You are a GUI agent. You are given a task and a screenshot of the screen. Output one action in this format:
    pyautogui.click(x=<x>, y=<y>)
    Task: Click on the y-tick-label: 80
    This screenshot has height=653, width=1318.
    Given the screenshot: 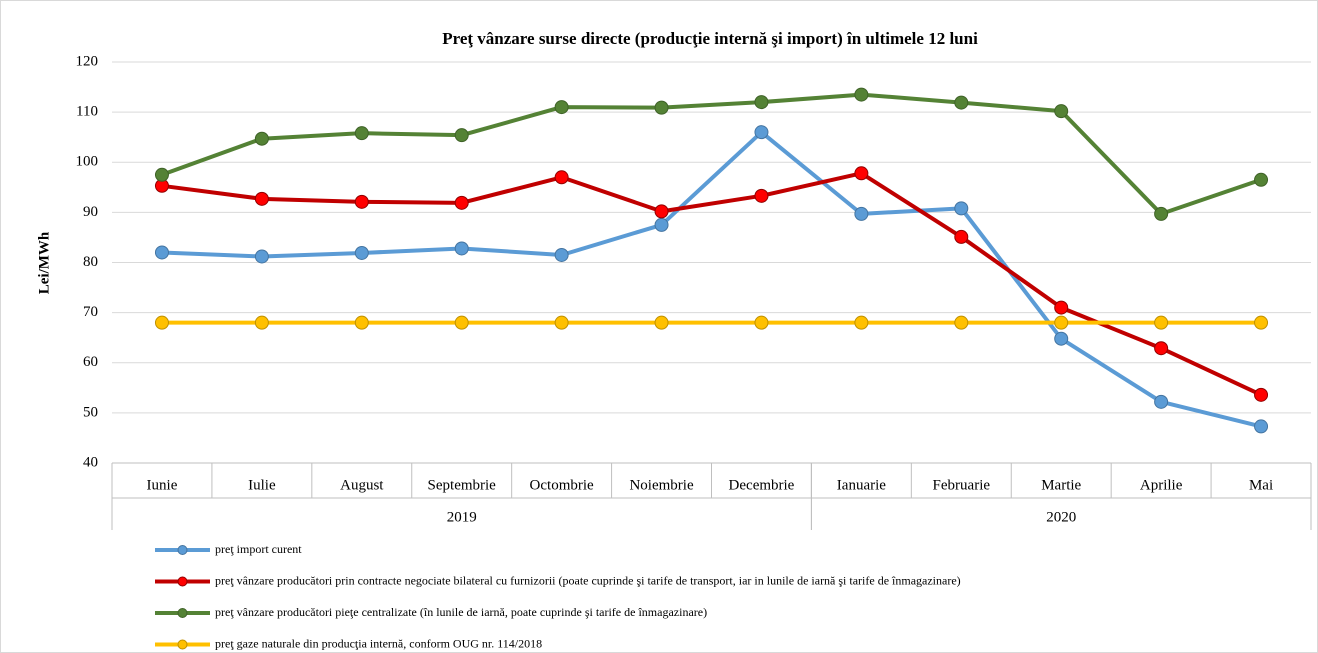 What is the action you would take?
    pyautogui.click(x=90, y=262)
    